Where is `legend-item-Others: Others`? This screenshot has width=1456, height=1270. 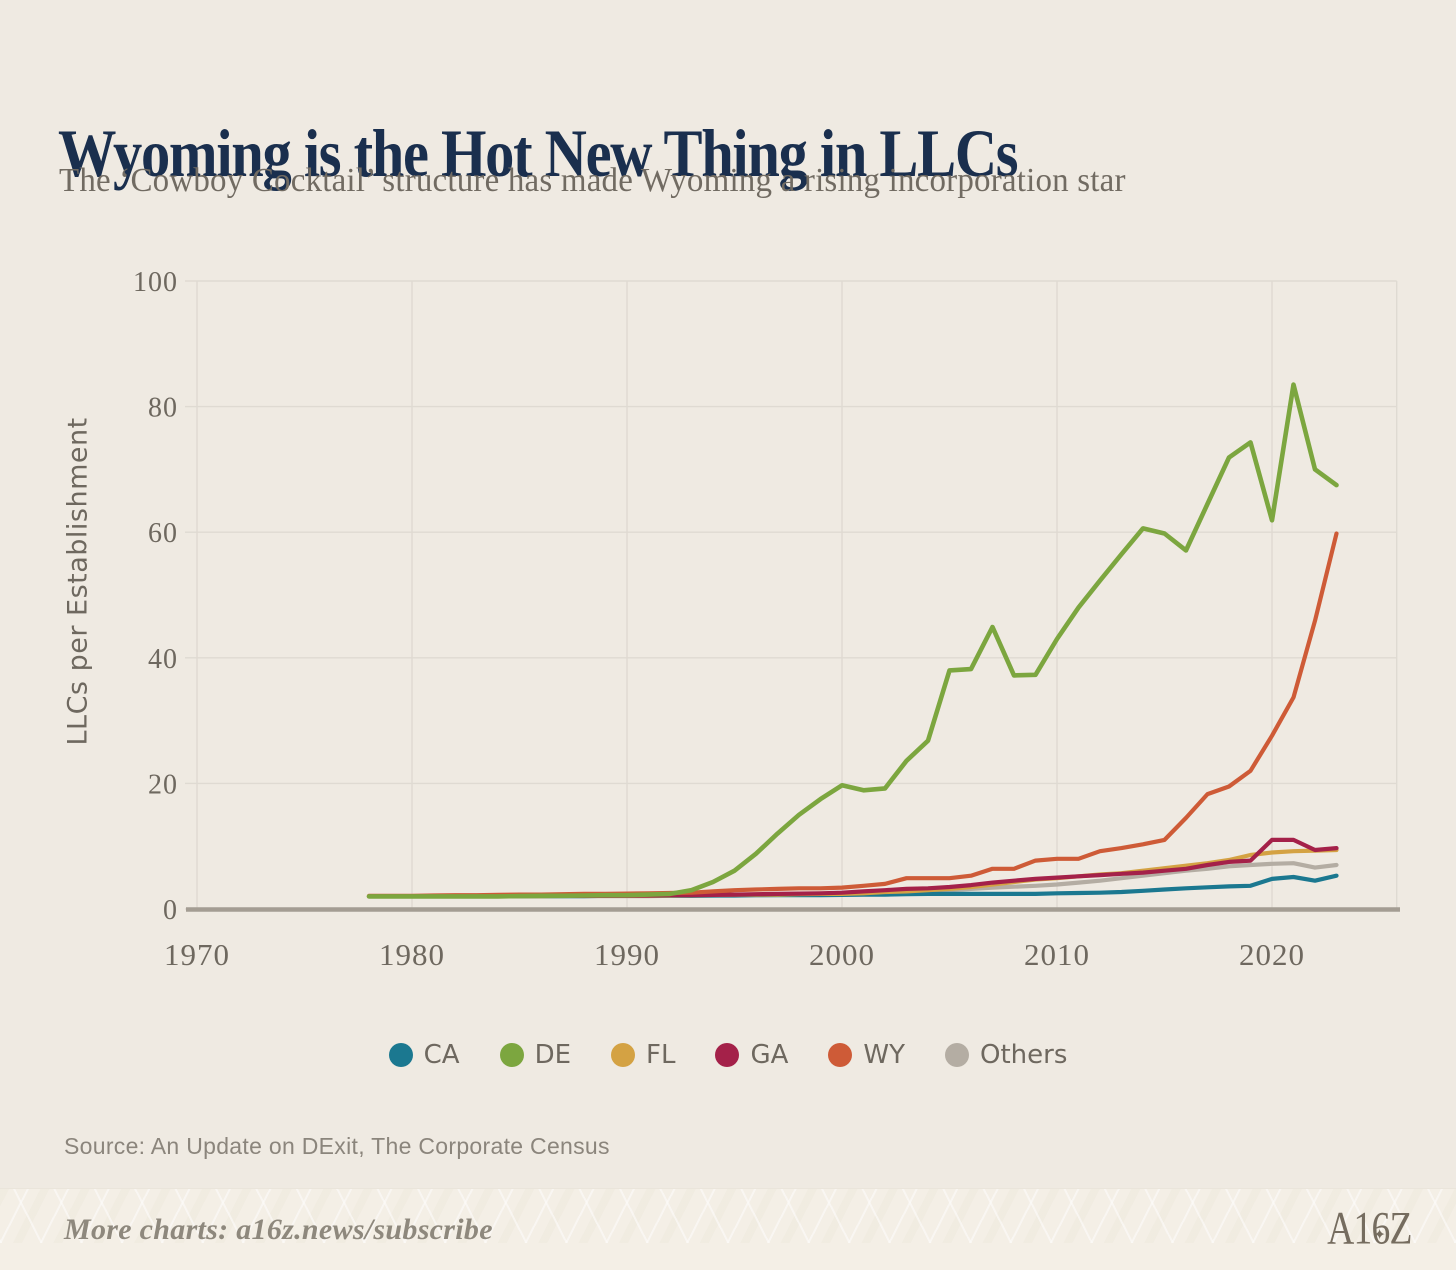
legend-item-Others: Others is located at coordinates (1006, 1055).